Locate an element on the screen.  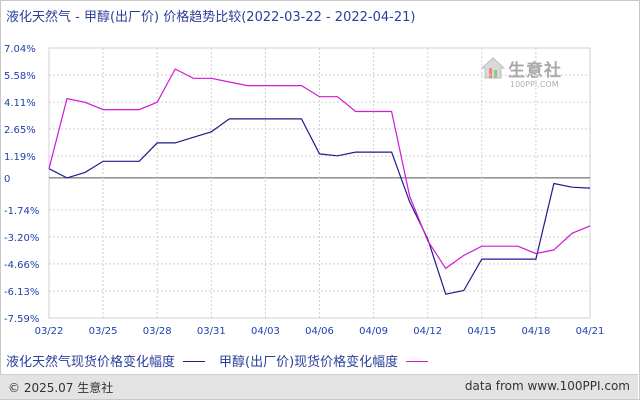
y-tick-label: 2.65% is located at coordinates (20, 130).